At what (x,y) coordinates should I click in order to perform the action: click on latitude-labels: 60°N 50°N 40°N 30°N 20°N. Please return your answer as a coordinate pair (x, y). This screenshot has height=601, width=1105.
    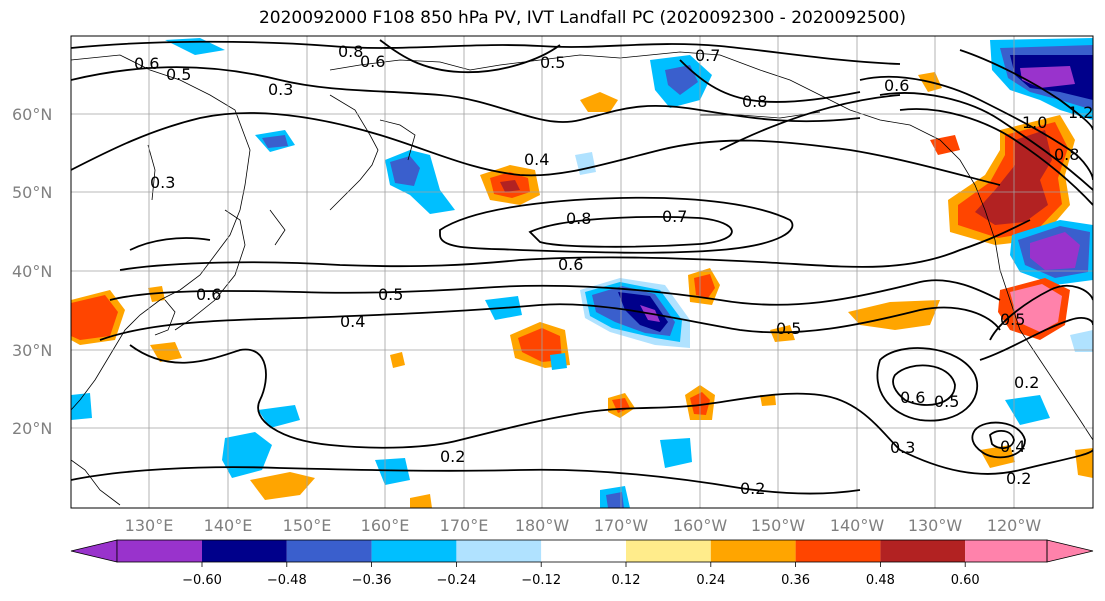
    Looking at the image, I should click on (32, 271).